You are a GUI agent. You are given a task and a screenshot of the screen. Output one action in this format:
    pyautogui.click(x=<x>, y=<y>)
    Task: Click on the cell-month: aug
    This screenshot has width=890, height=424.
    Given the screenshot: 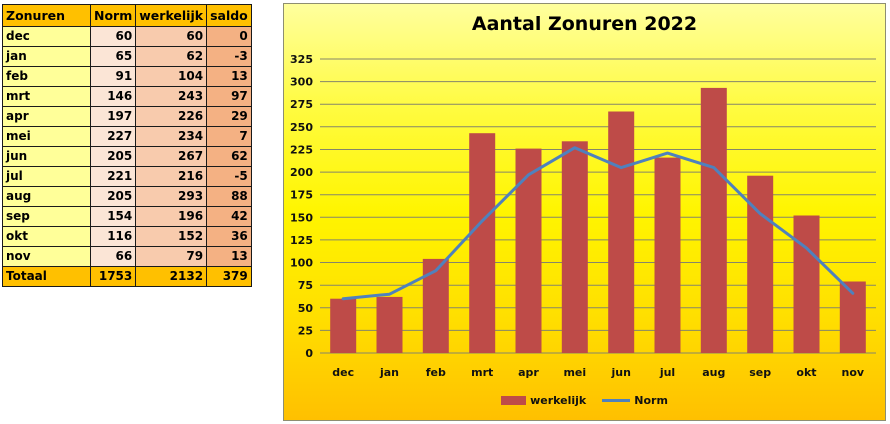 What is the action you would take?
    pyautogui.click(x=46, y=196)
    